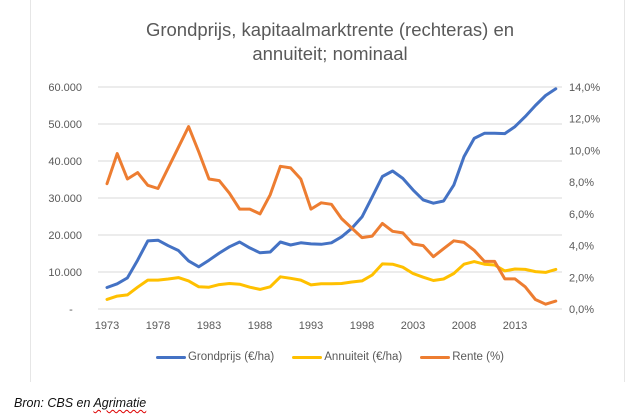 The height and width of the screenshot is (417, 625). Describe the element at coordinates (584, 120) in the screenshot. I see `y2-tick-label: 12,0%` at that location.